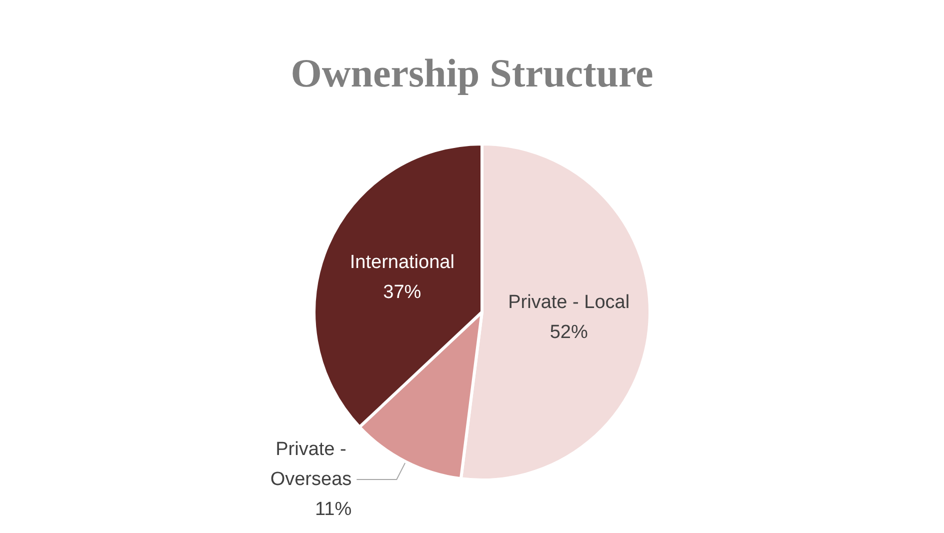 The height and width of the screenshot is (533, 944). What do you see at coordinates (569, 302) in the screenshot?
I see `slice-label: Private - Local` at bounding box center [569, 302].